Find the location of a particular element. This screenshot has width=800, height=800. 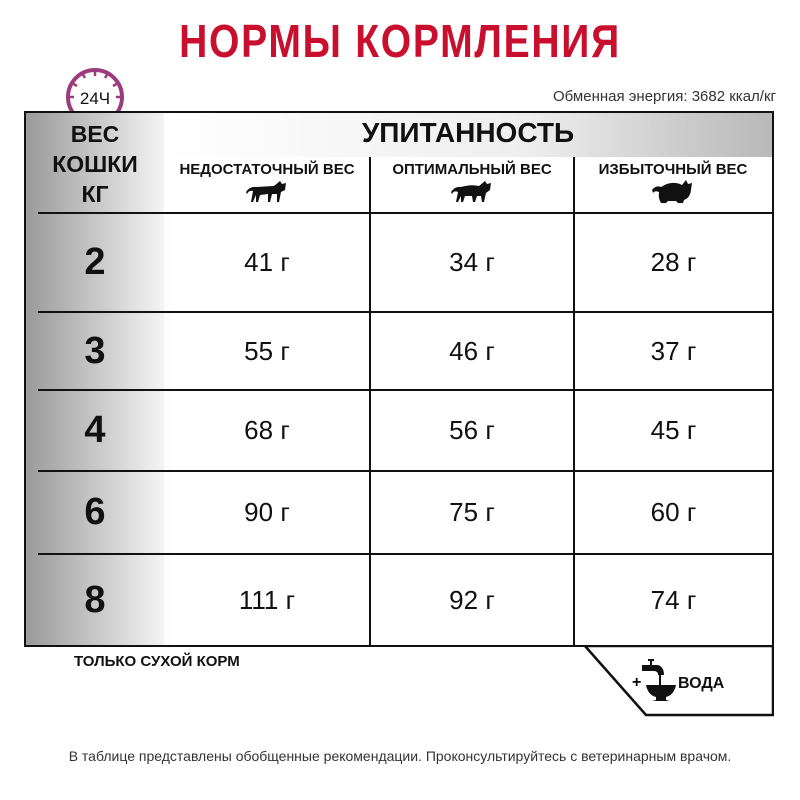

column-header-overweight: ИЗБЫТОЧНЫЙ ВЕС is located at coordinates (673, 184).